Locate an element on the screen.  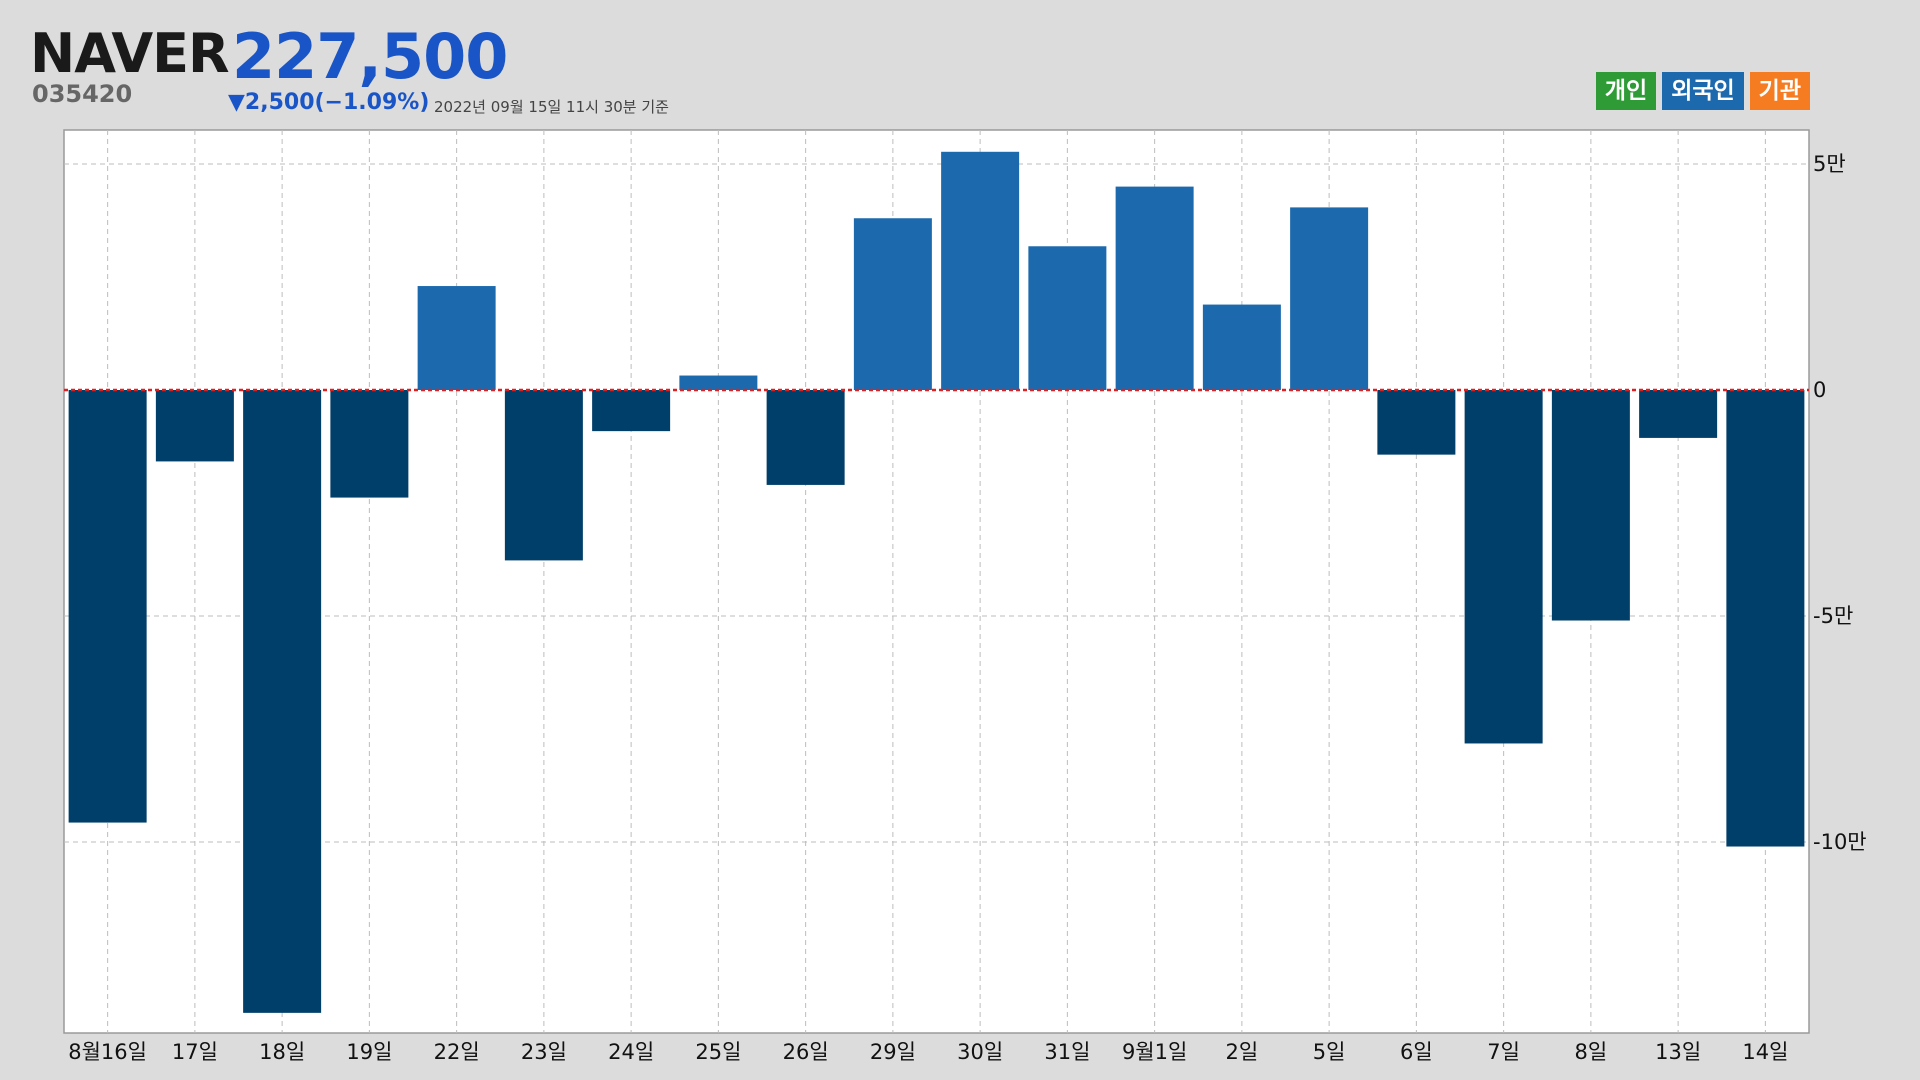
y-tick-label: -10만 is located at coordinates (1840, 842).